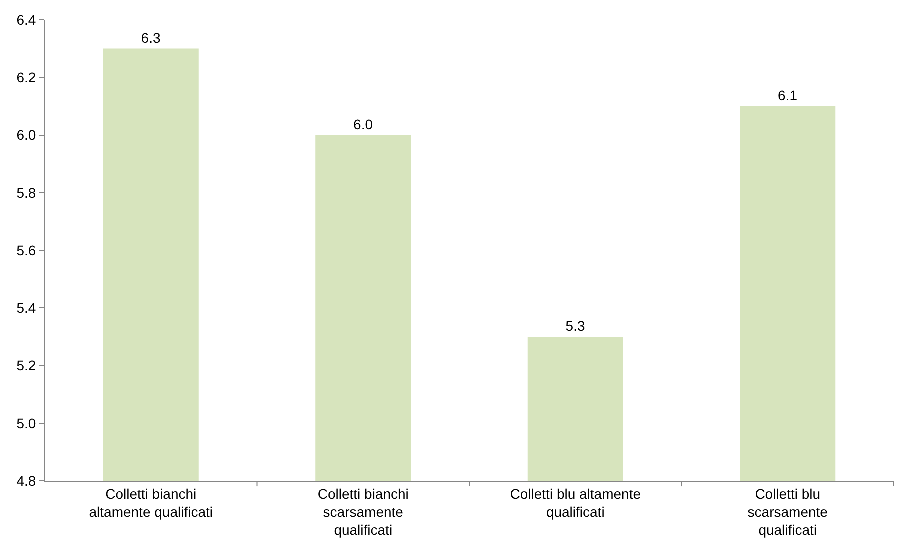 Image resolution: width=914 pixels, height=551 pixels. I want to click on x-tick-label: Colletti blu scarsamente qualificati, so click(788, 512).